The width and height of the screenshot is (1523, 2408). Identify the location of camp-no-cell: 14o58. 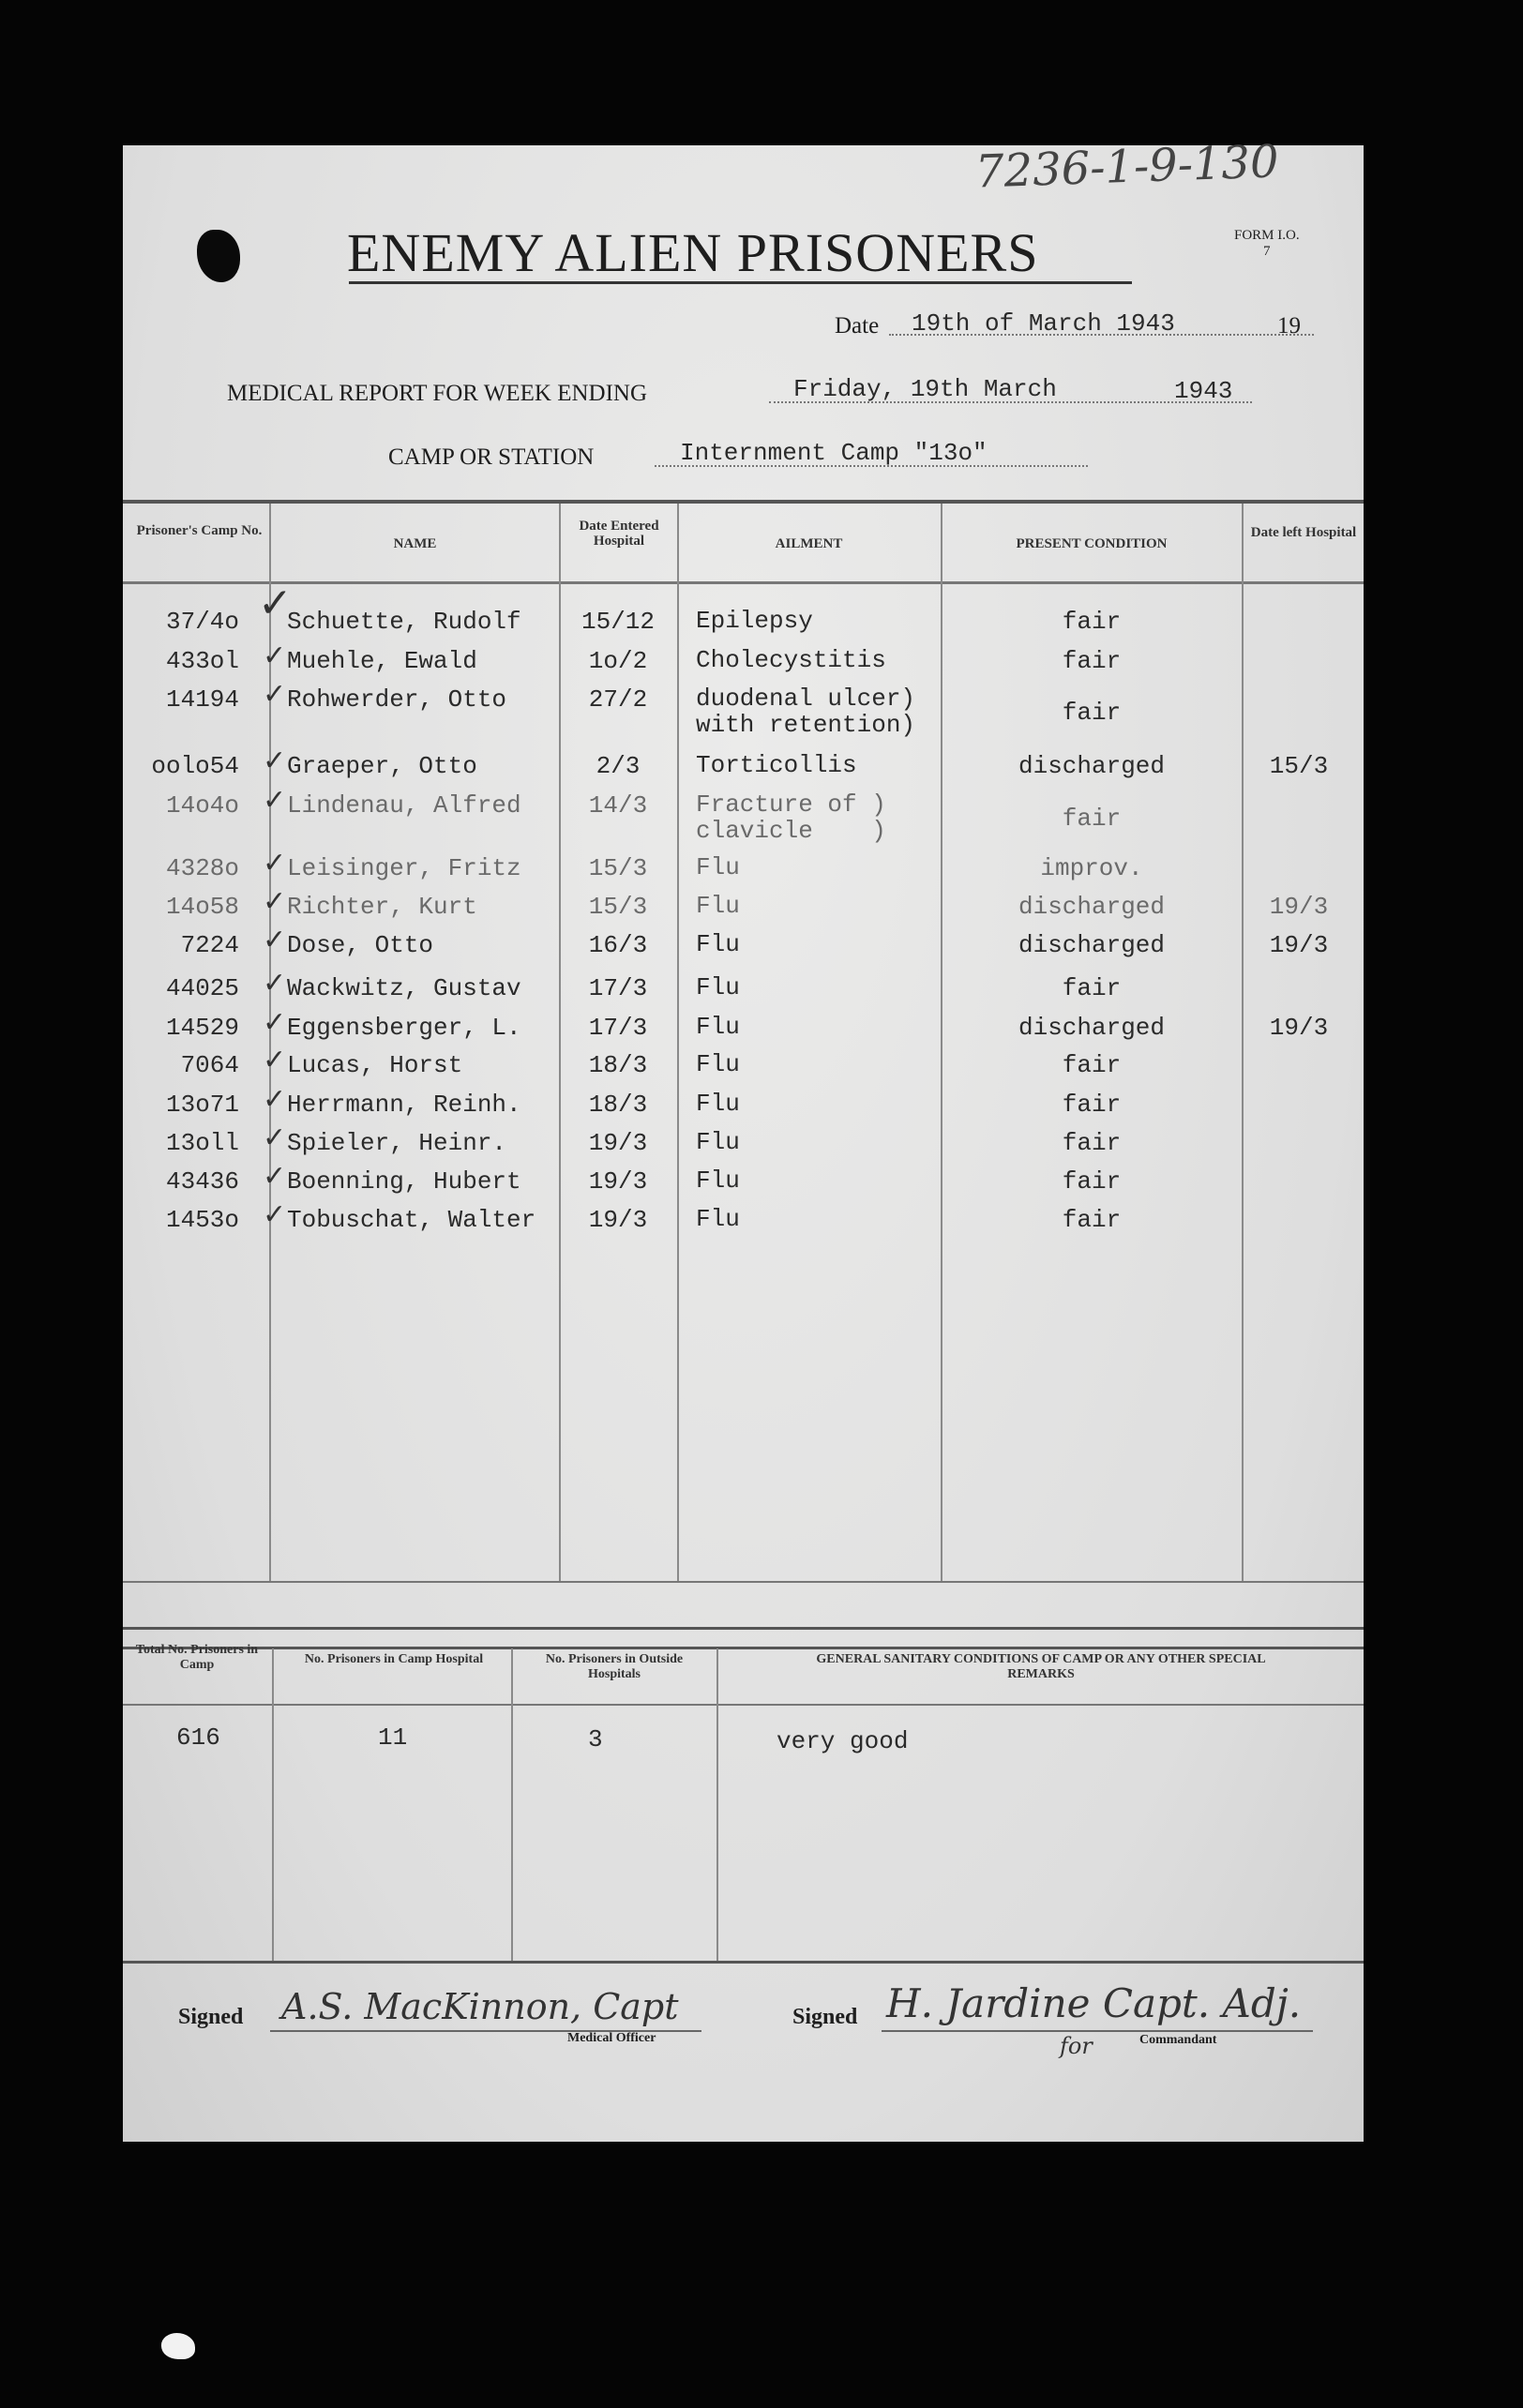
(202, 907).